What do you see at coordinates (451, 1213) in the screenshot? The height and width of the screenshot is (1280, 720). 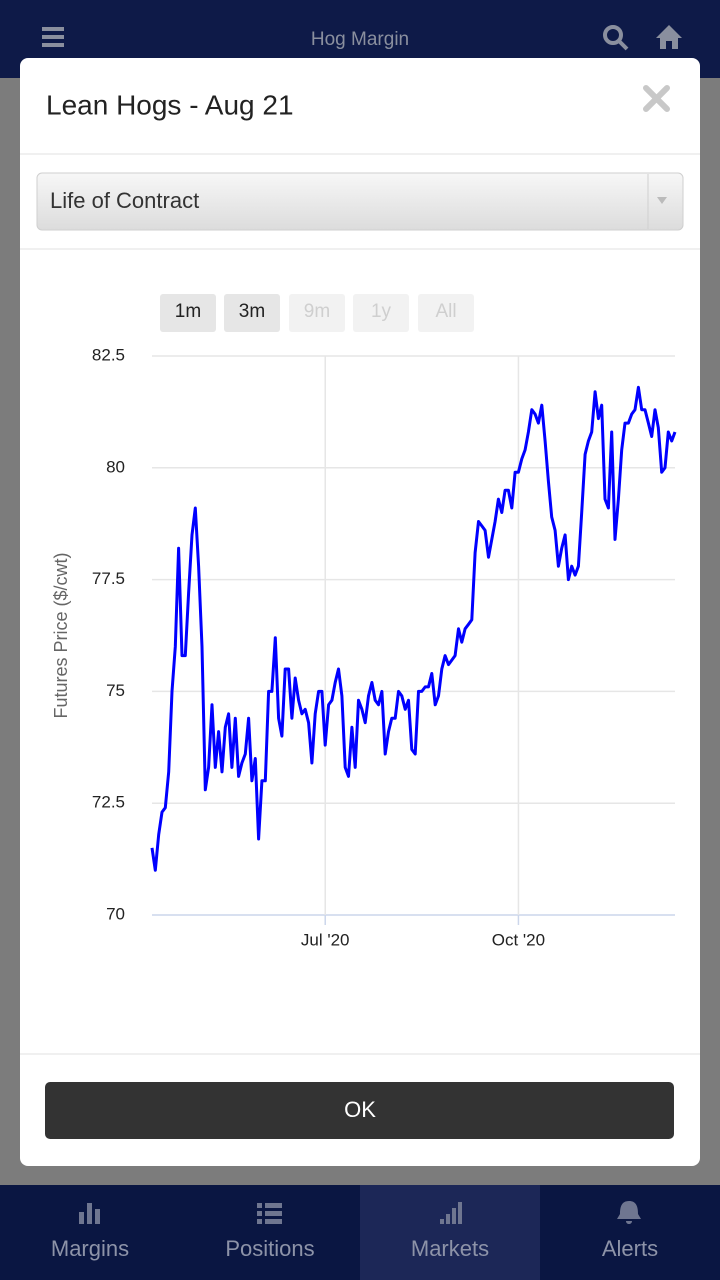 I see `markets-icon` at bounding box center [451, 1213].